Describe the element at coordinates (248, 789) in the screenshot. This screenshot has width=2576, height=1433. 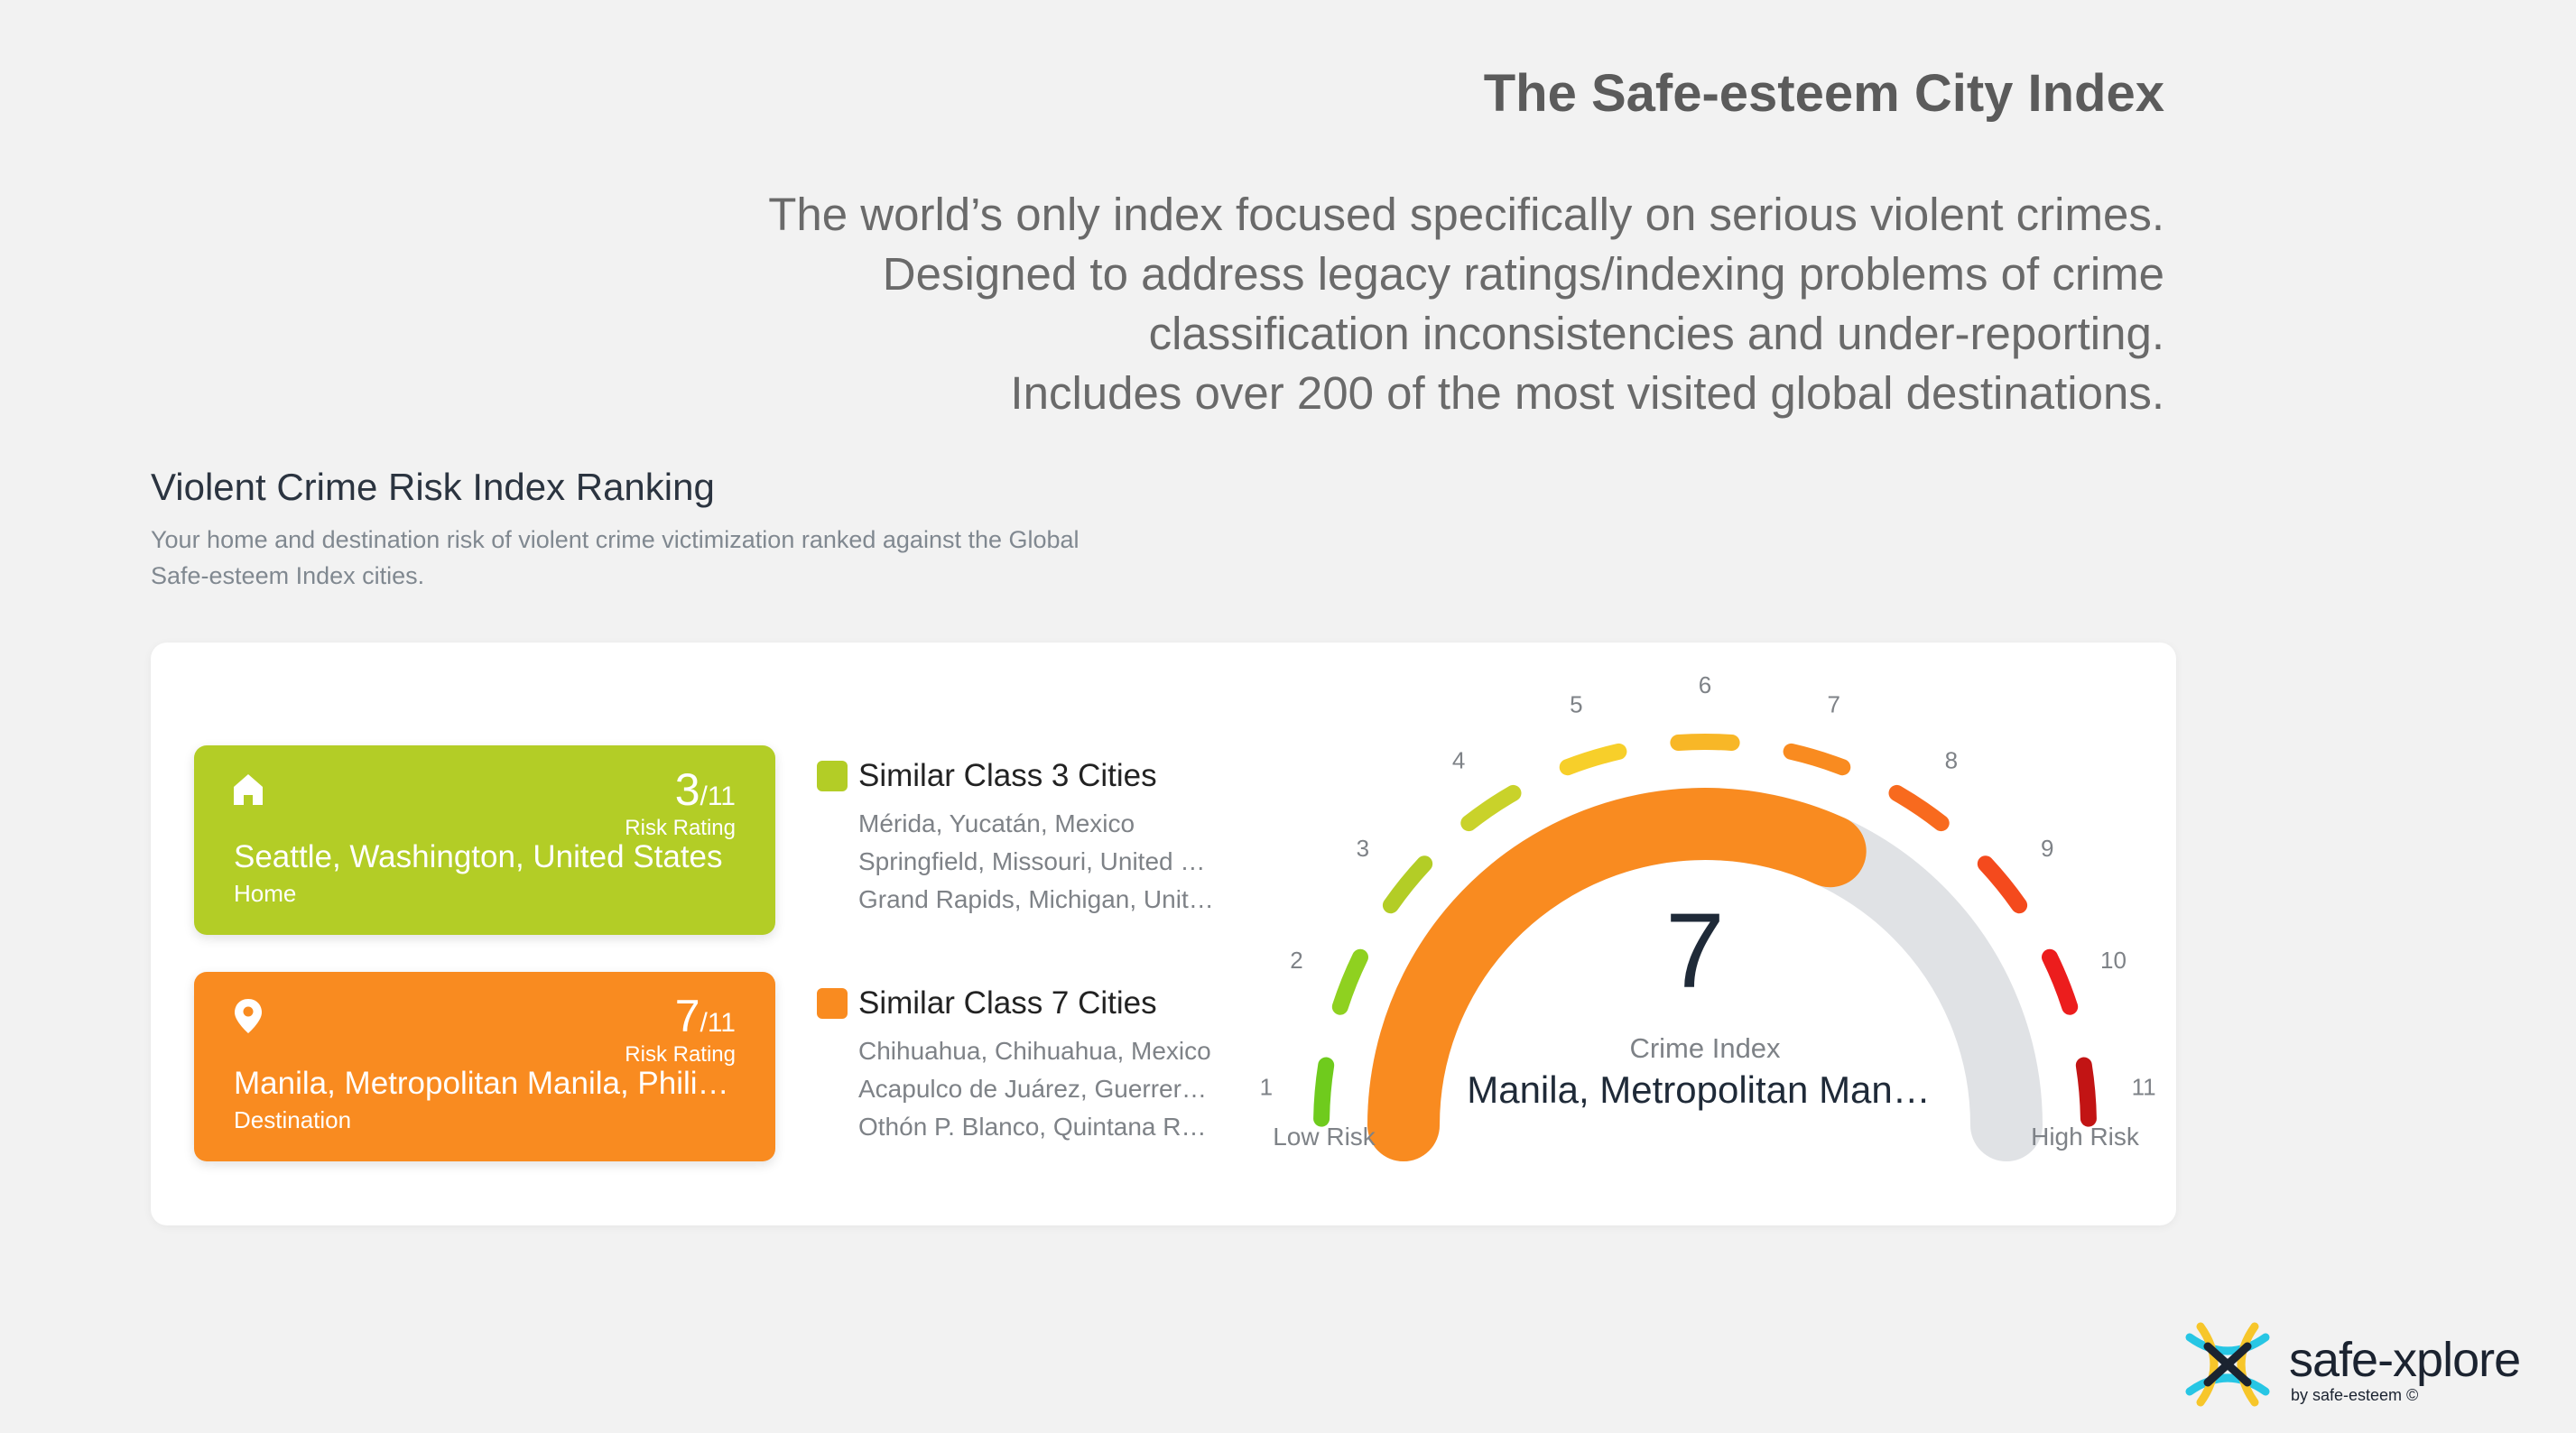
I see `home-icon` at that location.